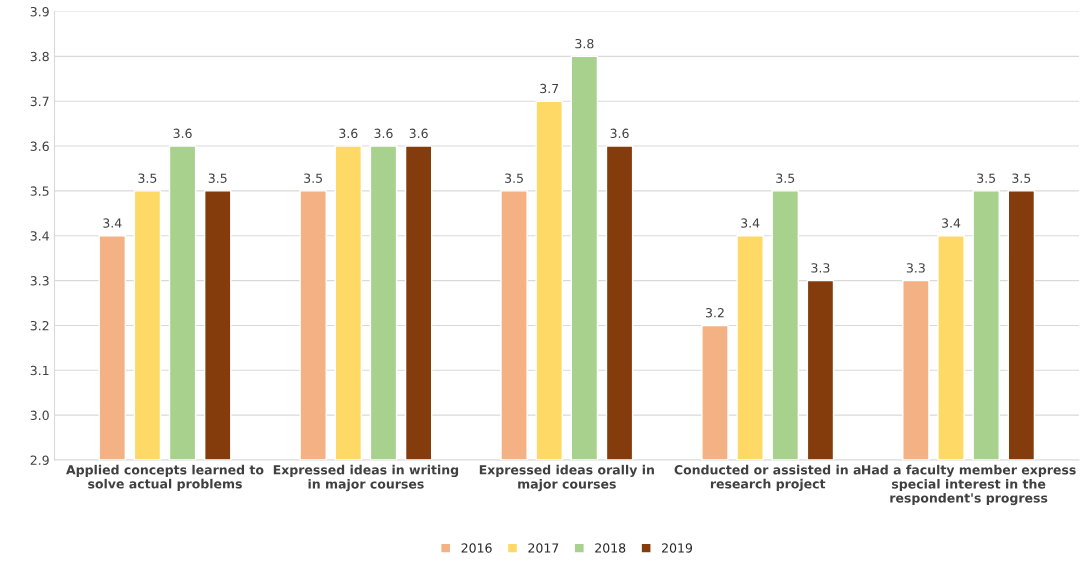 Image resolution: width=1090 pixels, height=575 pixels. What do you see at coordinates (39, 281) in the screenshot?
I see `y-tick-label: 3.3` at bounding box center [39, 281].